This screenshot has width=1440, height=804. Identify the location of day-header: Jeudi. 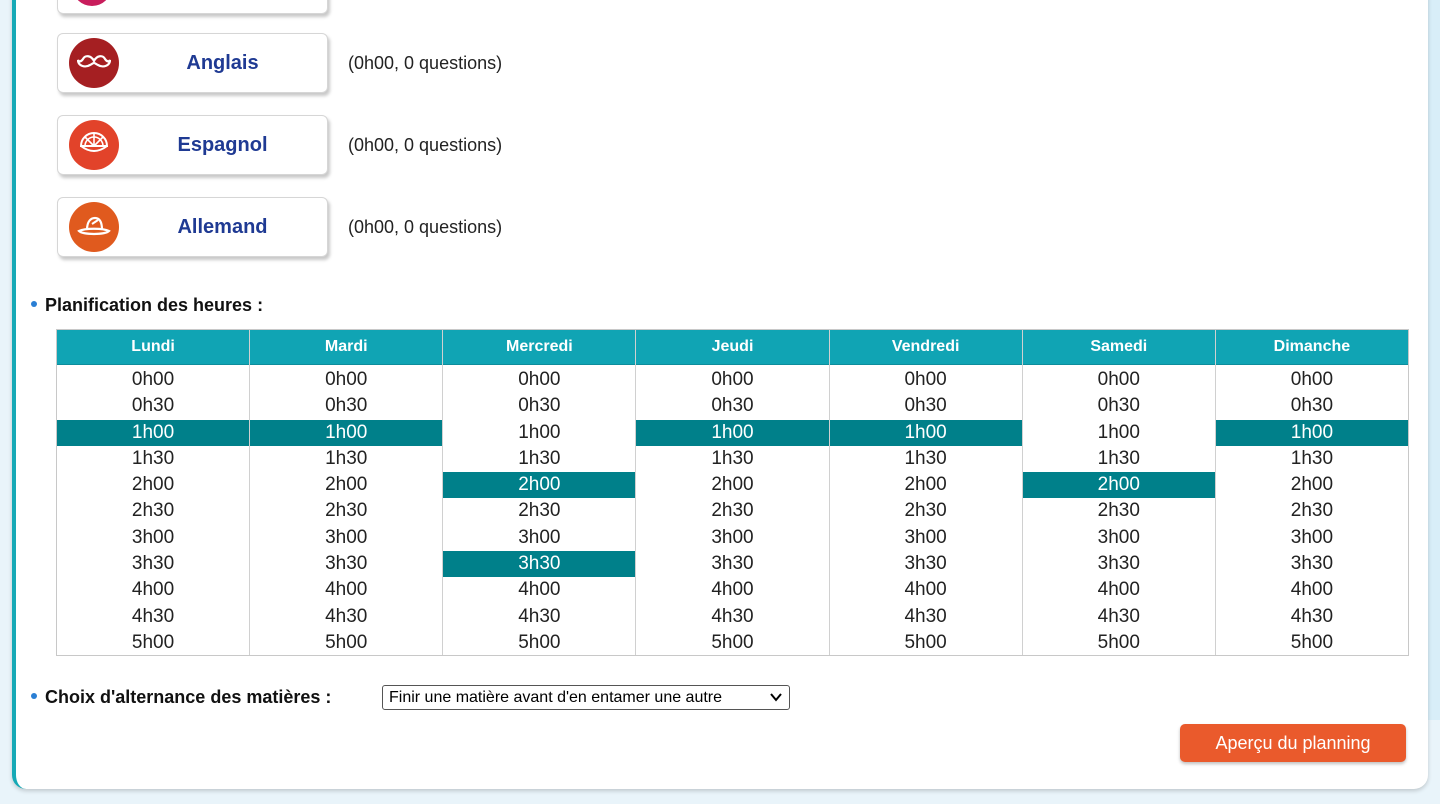
(732, 347).